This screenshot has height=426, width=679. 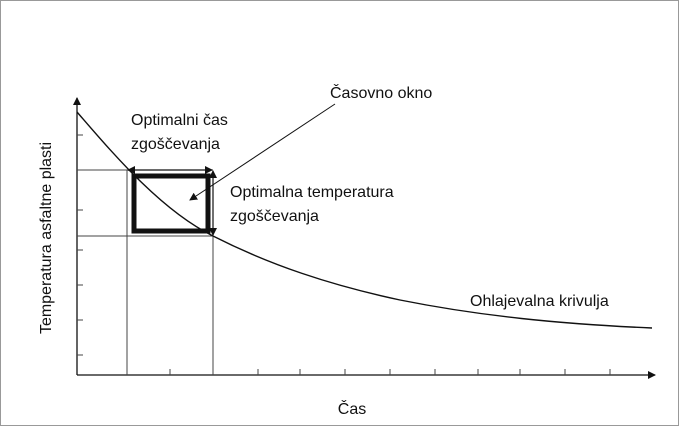 What do you see at coordinates (46, 238) in the screenshot?
I see `y-axis-label: Temperatura asfaltne plasti` at bounding box center [46, 238].